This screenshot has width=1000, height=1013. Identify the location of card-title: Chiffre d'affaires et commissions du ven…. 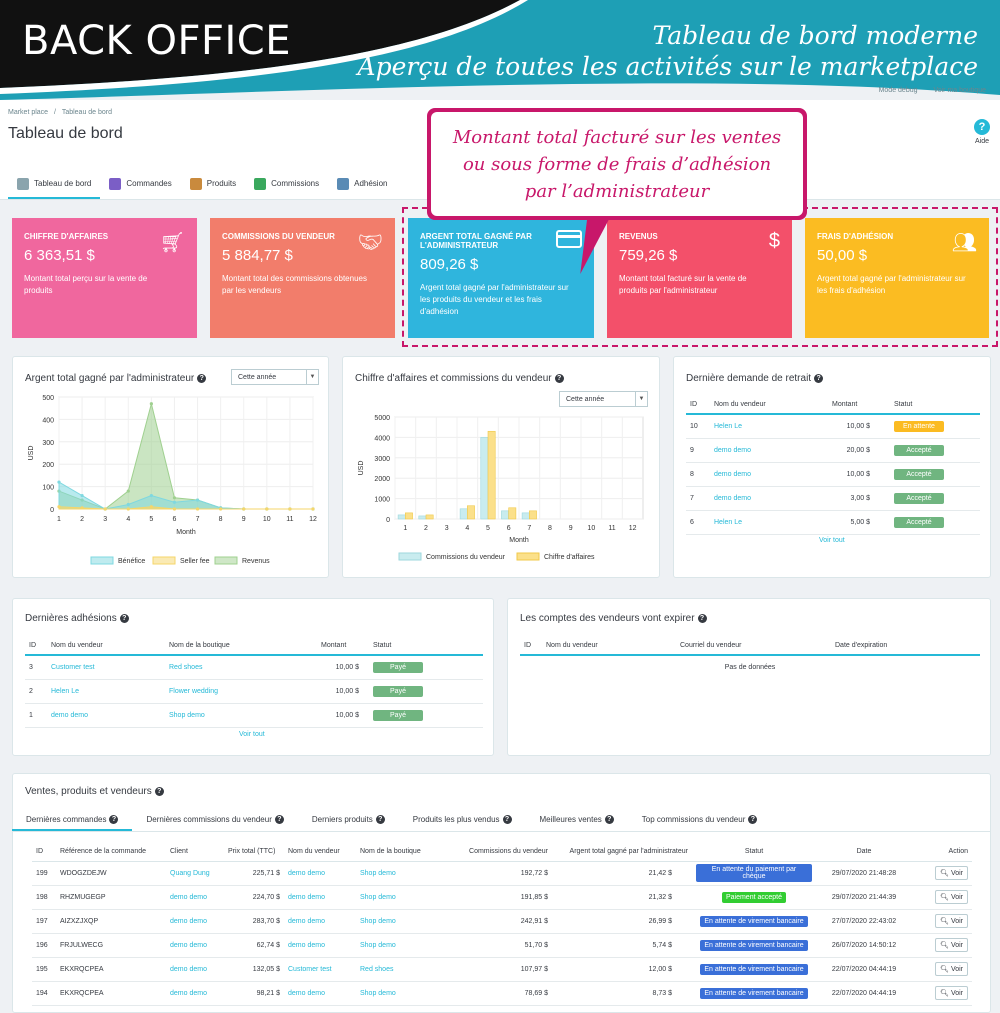
(459, 378).